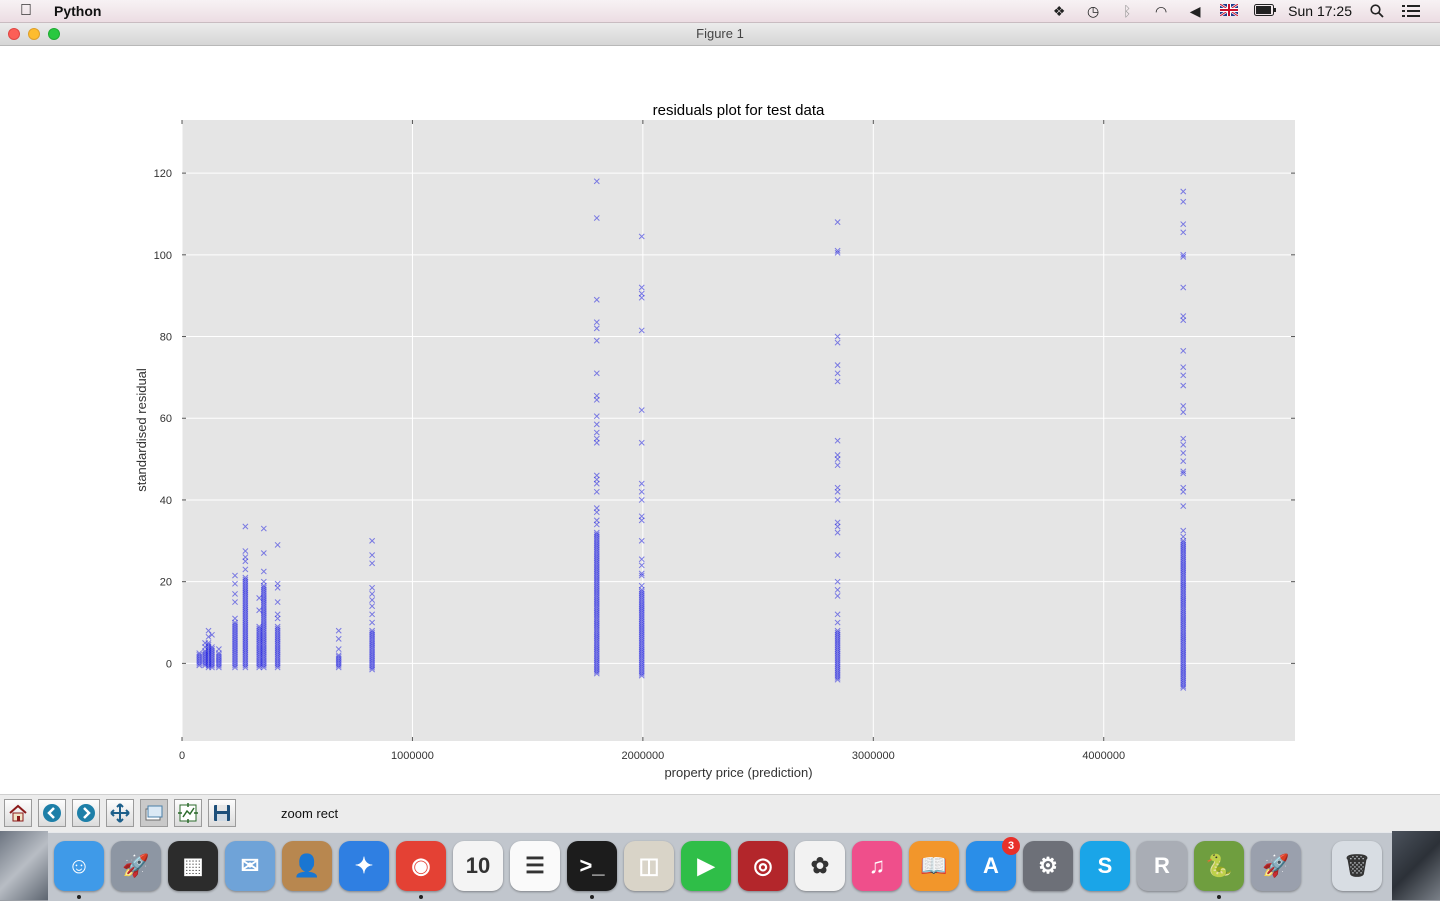 This screenshot has height=901, width=1440. I want to click on x-tick-label: 1000000, so click(412, 756).